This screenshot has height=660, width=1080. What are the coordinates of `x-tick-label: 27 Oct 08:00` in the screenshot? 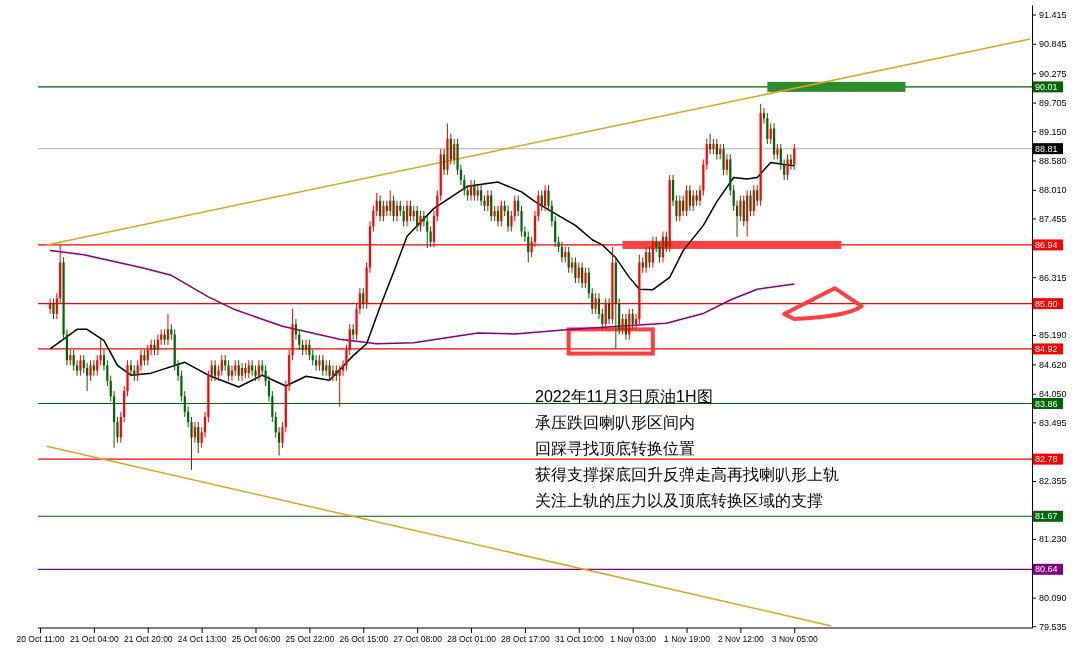 It's located at (418, 639).